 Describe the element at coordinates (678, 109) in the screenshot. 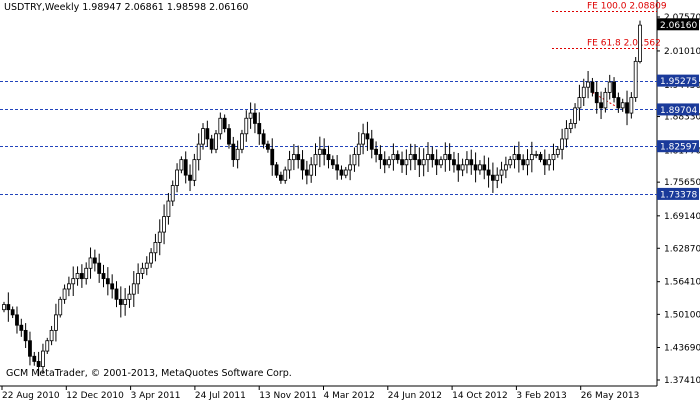

I see `price-labels: 1.95275 1.89704 1.82597 1.73378 2.06160` at that location.